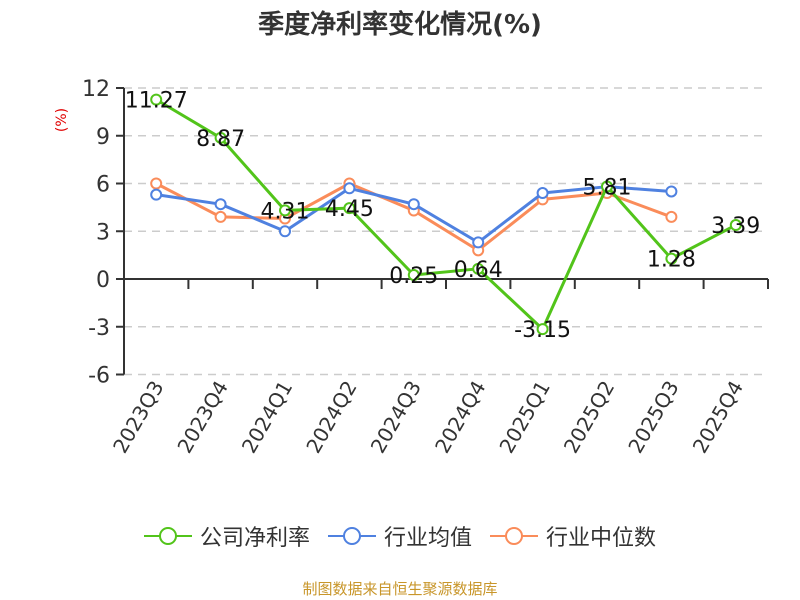  I want to click on legend-label-industry-avg: 行业均值, so click(427, 538).